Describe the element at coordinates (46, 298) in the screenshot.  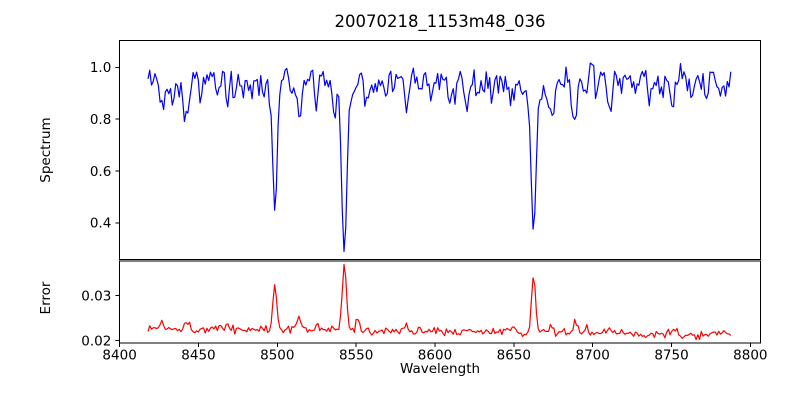
I see `y-axis-label-error: Error` at that location.